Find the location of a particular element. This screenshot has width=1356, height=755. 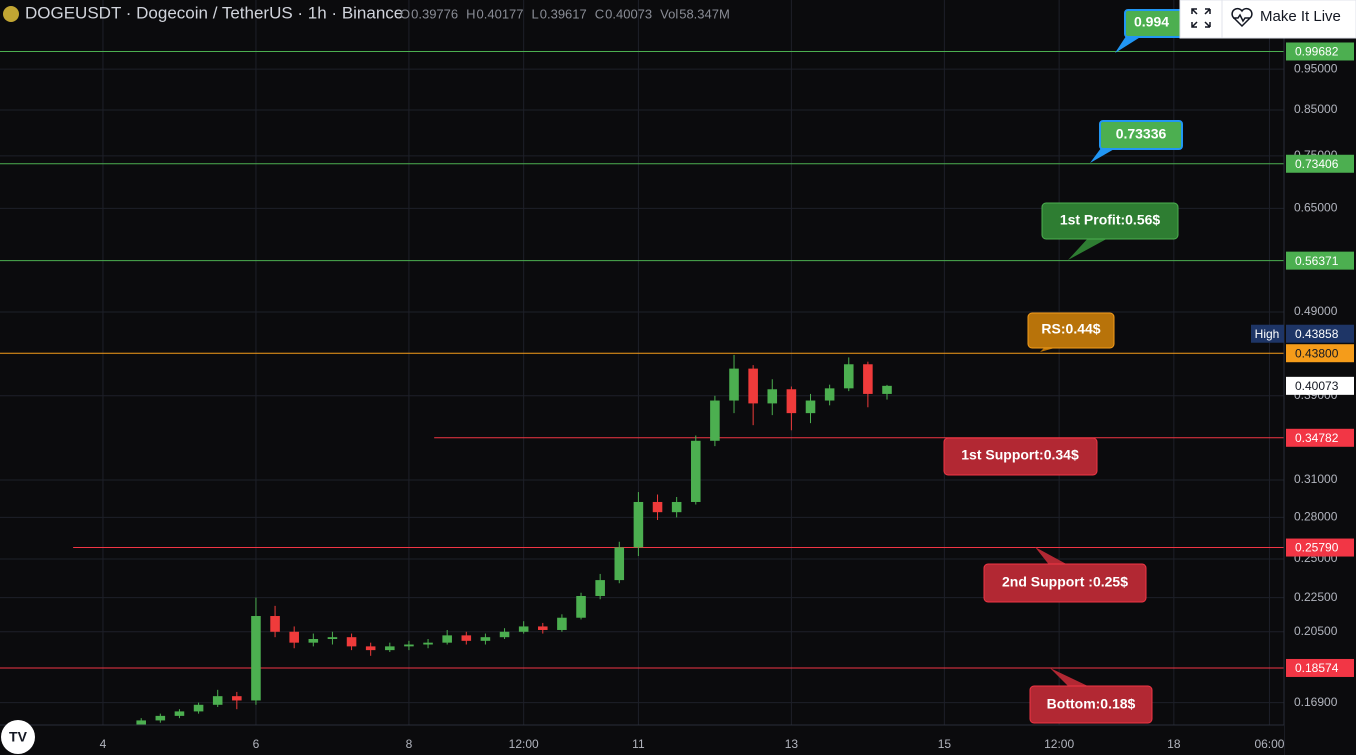

y-tick-label: 0.28000 is located at coordinates (1316, 517).